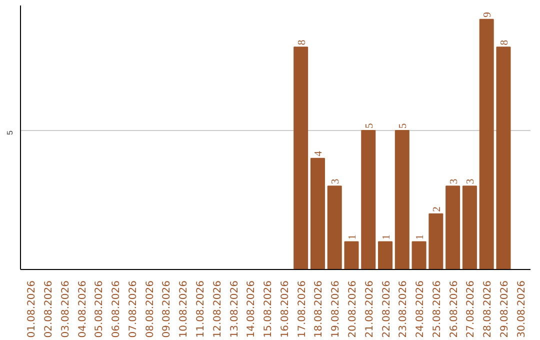 This screenshot has width=540, height=340. What do you see at coordinates (116, 309) in the screenshot?
I see `x-tick-label: 06.08.2026` at bounding box center [116, 309].